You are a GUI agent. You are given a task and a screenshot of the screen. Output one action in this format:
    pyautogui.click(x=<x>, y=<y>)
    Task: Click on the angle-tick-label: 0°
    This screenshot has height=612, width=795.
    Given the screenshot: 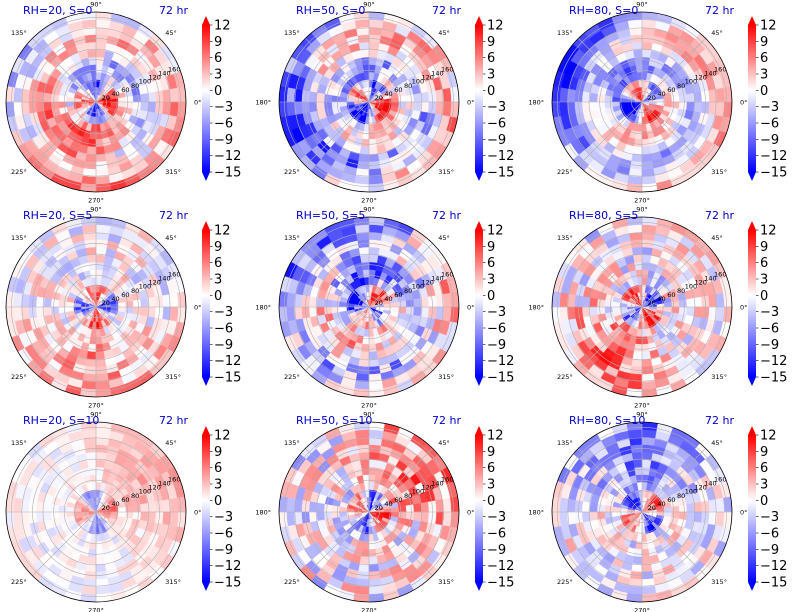 What is the action you would take?
    pyautogui.click(x=743, y=103)
    